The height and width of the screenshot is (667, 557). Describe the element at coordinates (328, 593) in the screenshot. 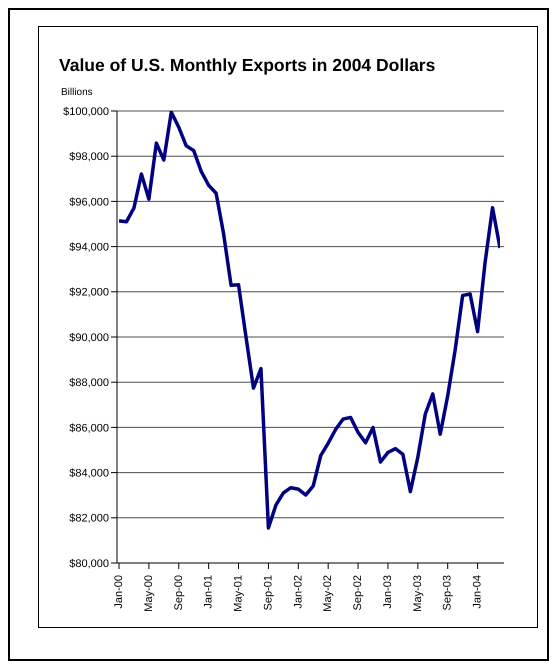

I see `x-tick-label: May-02` at that location.